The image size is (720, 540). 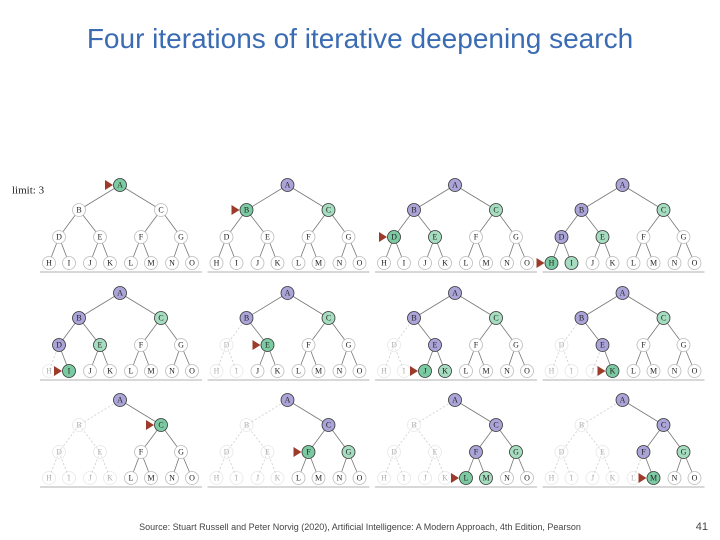 I want to click on node-label: E, so click(x=267, y=344).